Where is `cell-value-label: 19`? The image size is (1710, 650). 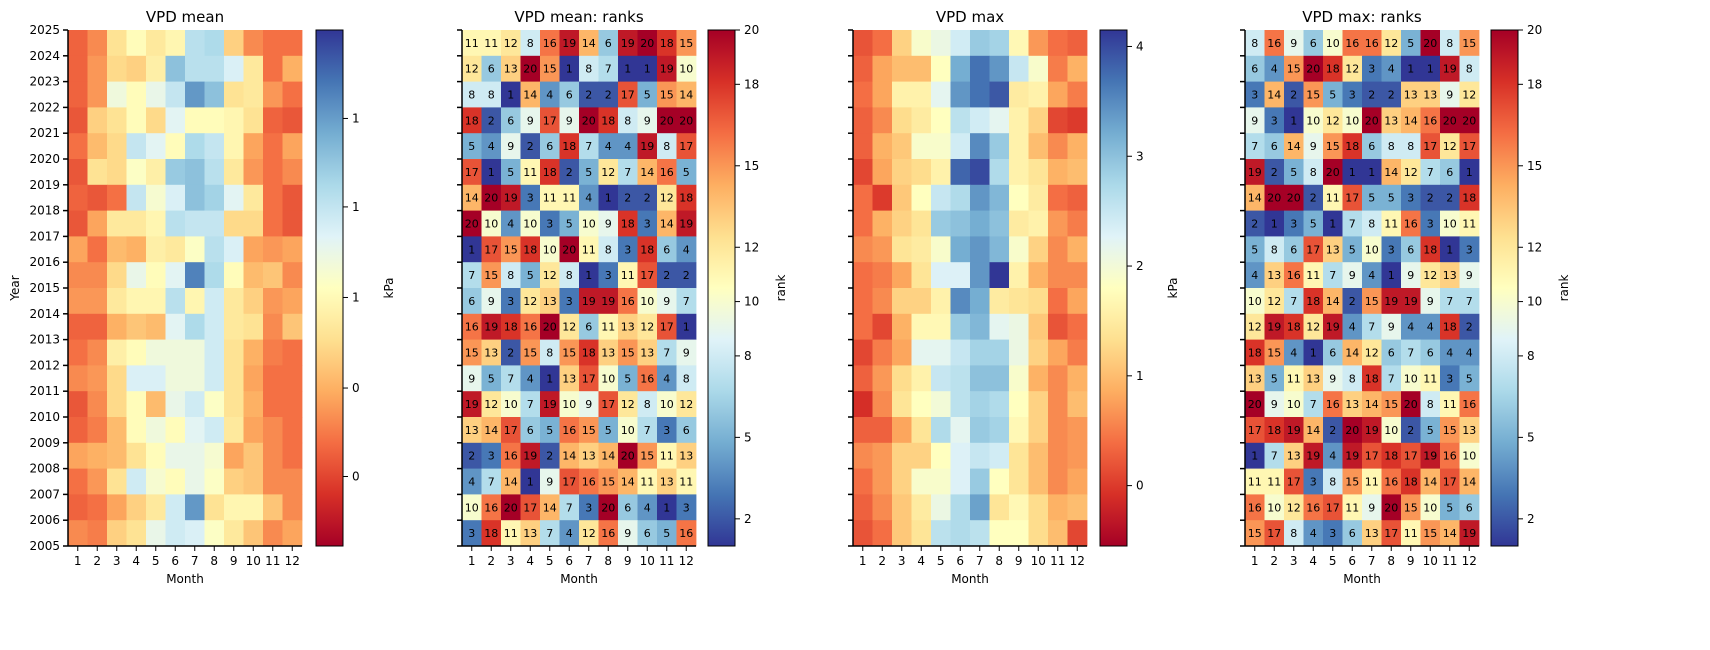 cell-value-label: 19 is located at coordinates (491, 327).